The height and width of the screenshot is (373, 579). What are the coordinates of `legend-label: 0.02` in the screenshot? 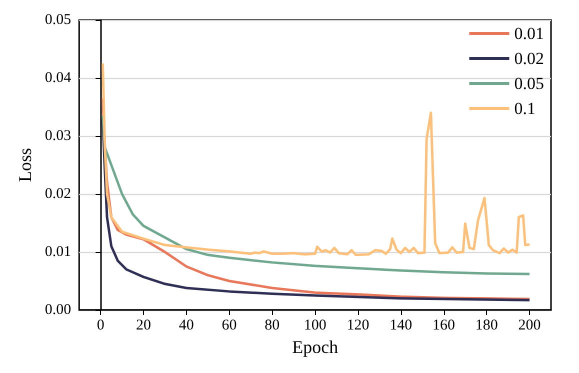 It's located at (529, 58).